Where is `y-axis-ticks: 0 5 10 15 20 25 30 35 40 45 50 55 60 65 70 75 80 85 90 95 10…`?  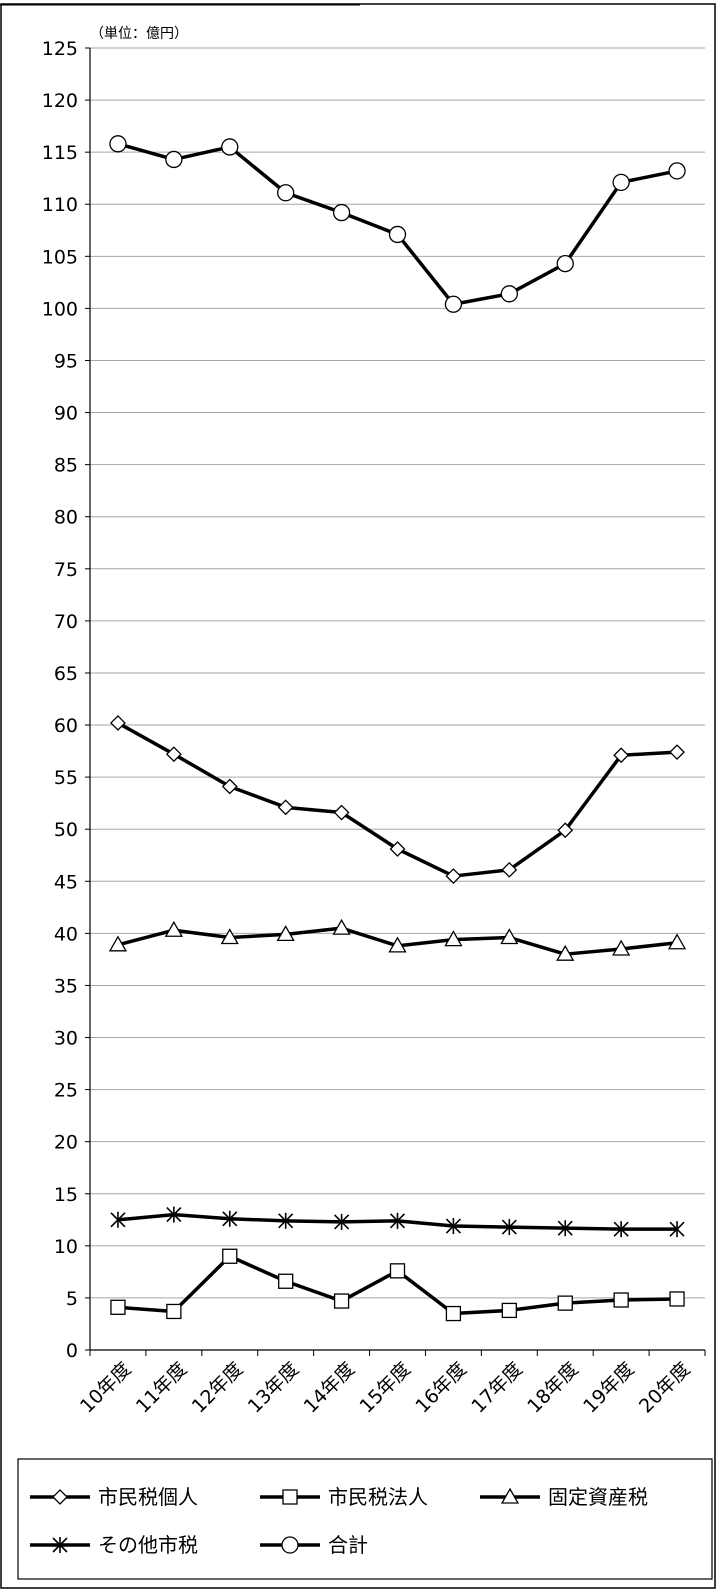
y-axis-ticks: 0 5 10 15 20 25 30 35 40 45 50 55 60 65 70 75 80 85 90 95 10… is located at coordinates (66, 700).